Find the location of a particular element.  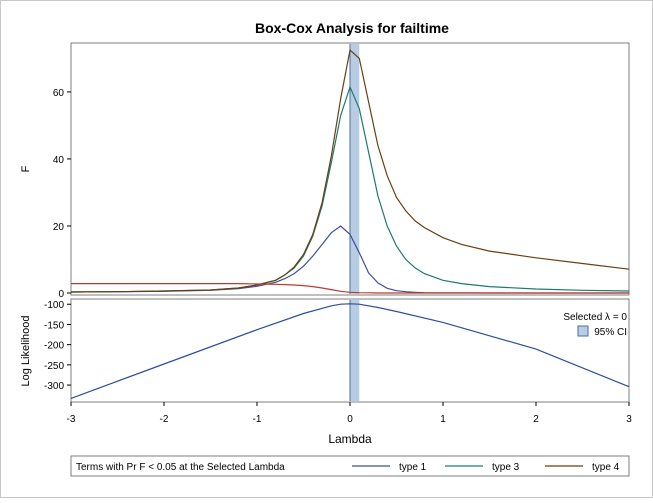

x-axis: -3 -2 -1 0 1 2 3 is located at coordinates (349, 413).